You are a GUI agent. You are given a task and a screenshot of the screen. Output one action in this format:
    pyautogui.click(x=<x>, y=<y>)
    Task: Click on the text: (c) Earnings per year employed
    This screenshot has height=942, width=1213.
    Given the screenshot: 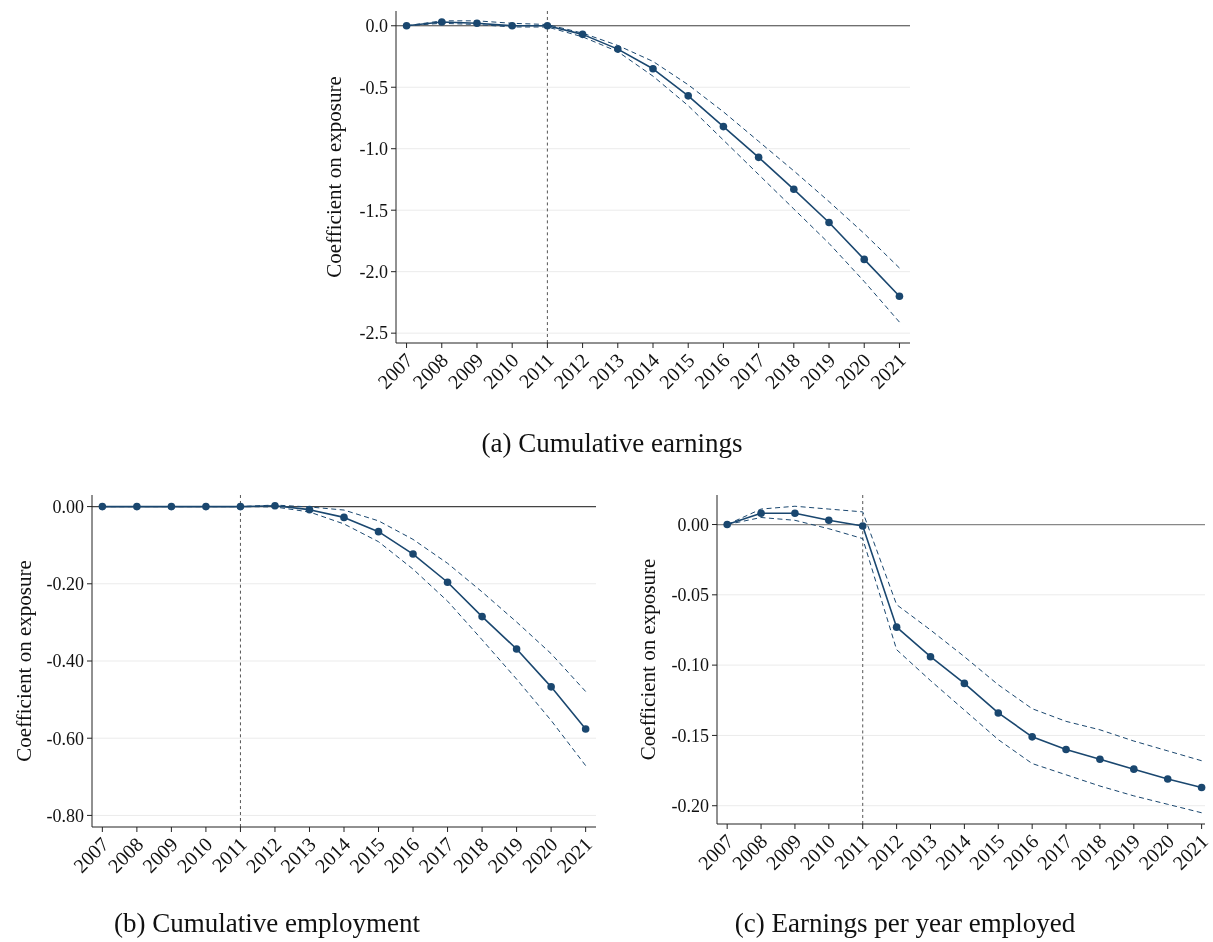 What is the action you would take?
    pyautogui.click(x=905, y=923)
    